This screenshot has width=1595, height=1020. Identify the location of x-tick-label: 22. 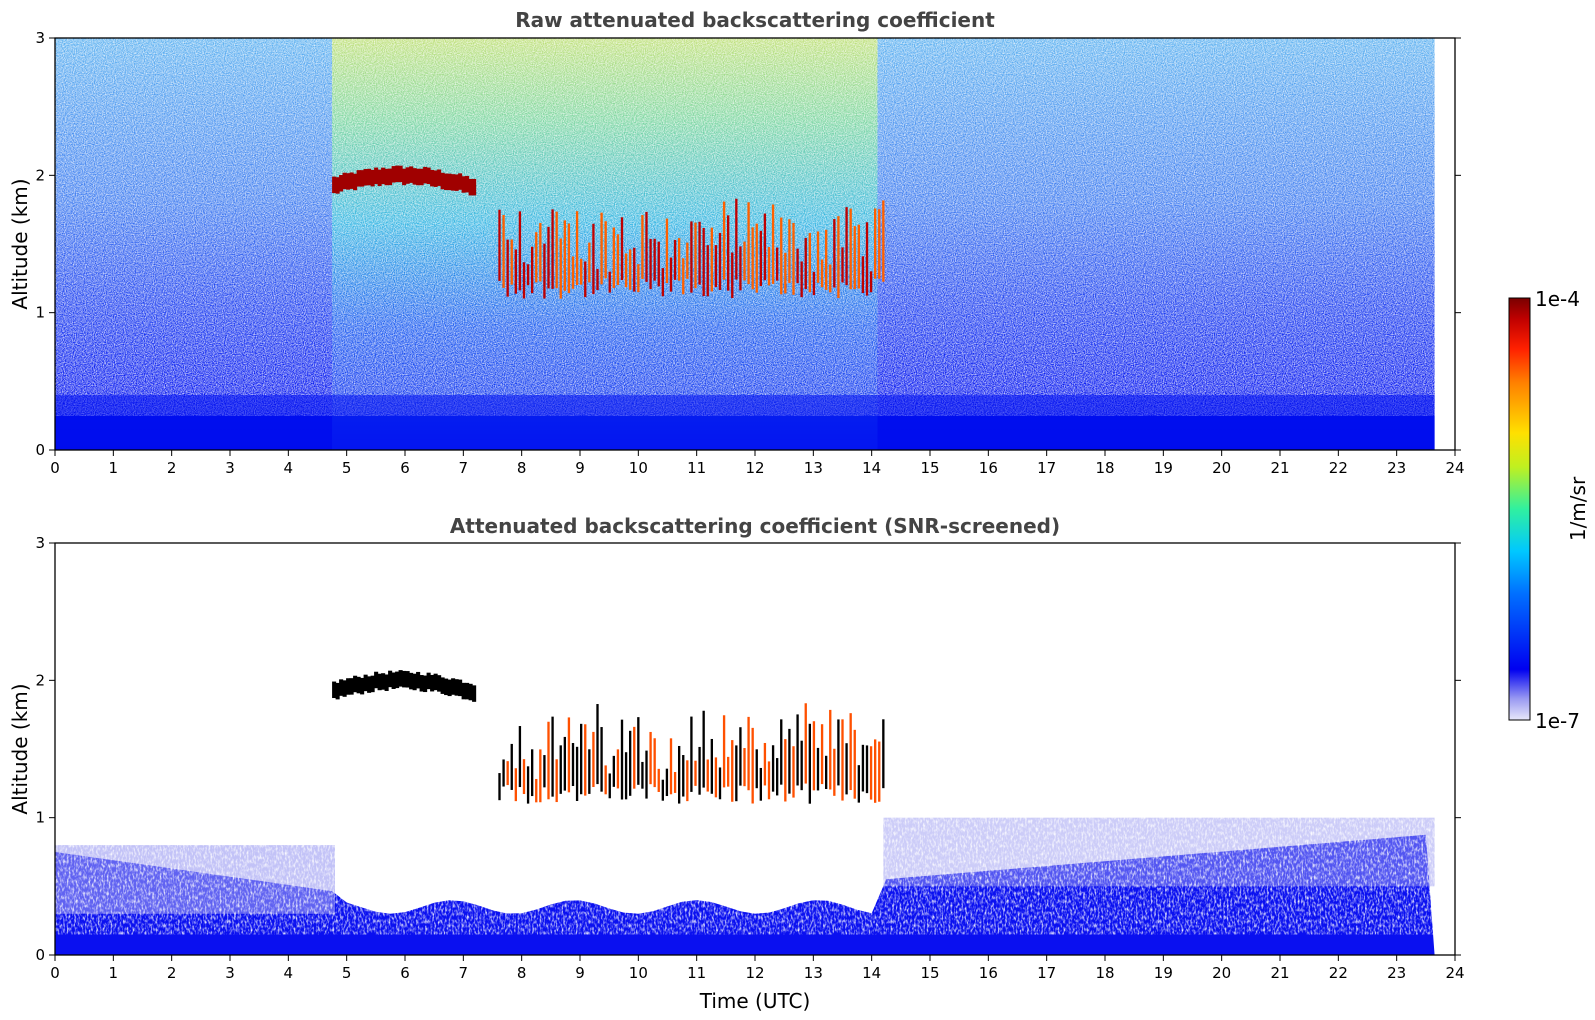
(1338, 973).